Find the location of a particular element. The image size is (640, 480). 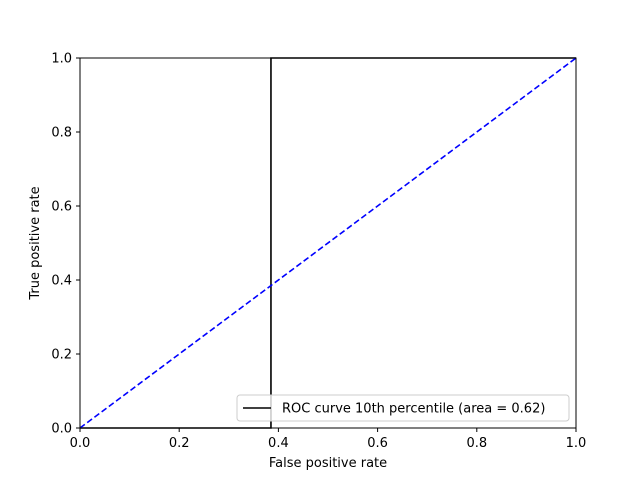

x-tick-label: 0.6 is located at coordinates (377, 443).